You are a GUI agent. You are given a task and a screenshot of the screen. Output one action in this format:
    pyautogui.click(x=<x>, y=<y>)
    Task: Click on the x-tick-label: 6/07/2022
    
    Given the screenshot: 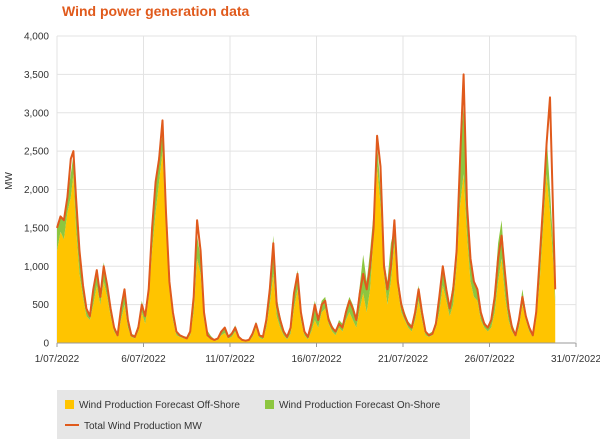 What is the action you would take?
    pyautogui.click(x=143, y=359)
    